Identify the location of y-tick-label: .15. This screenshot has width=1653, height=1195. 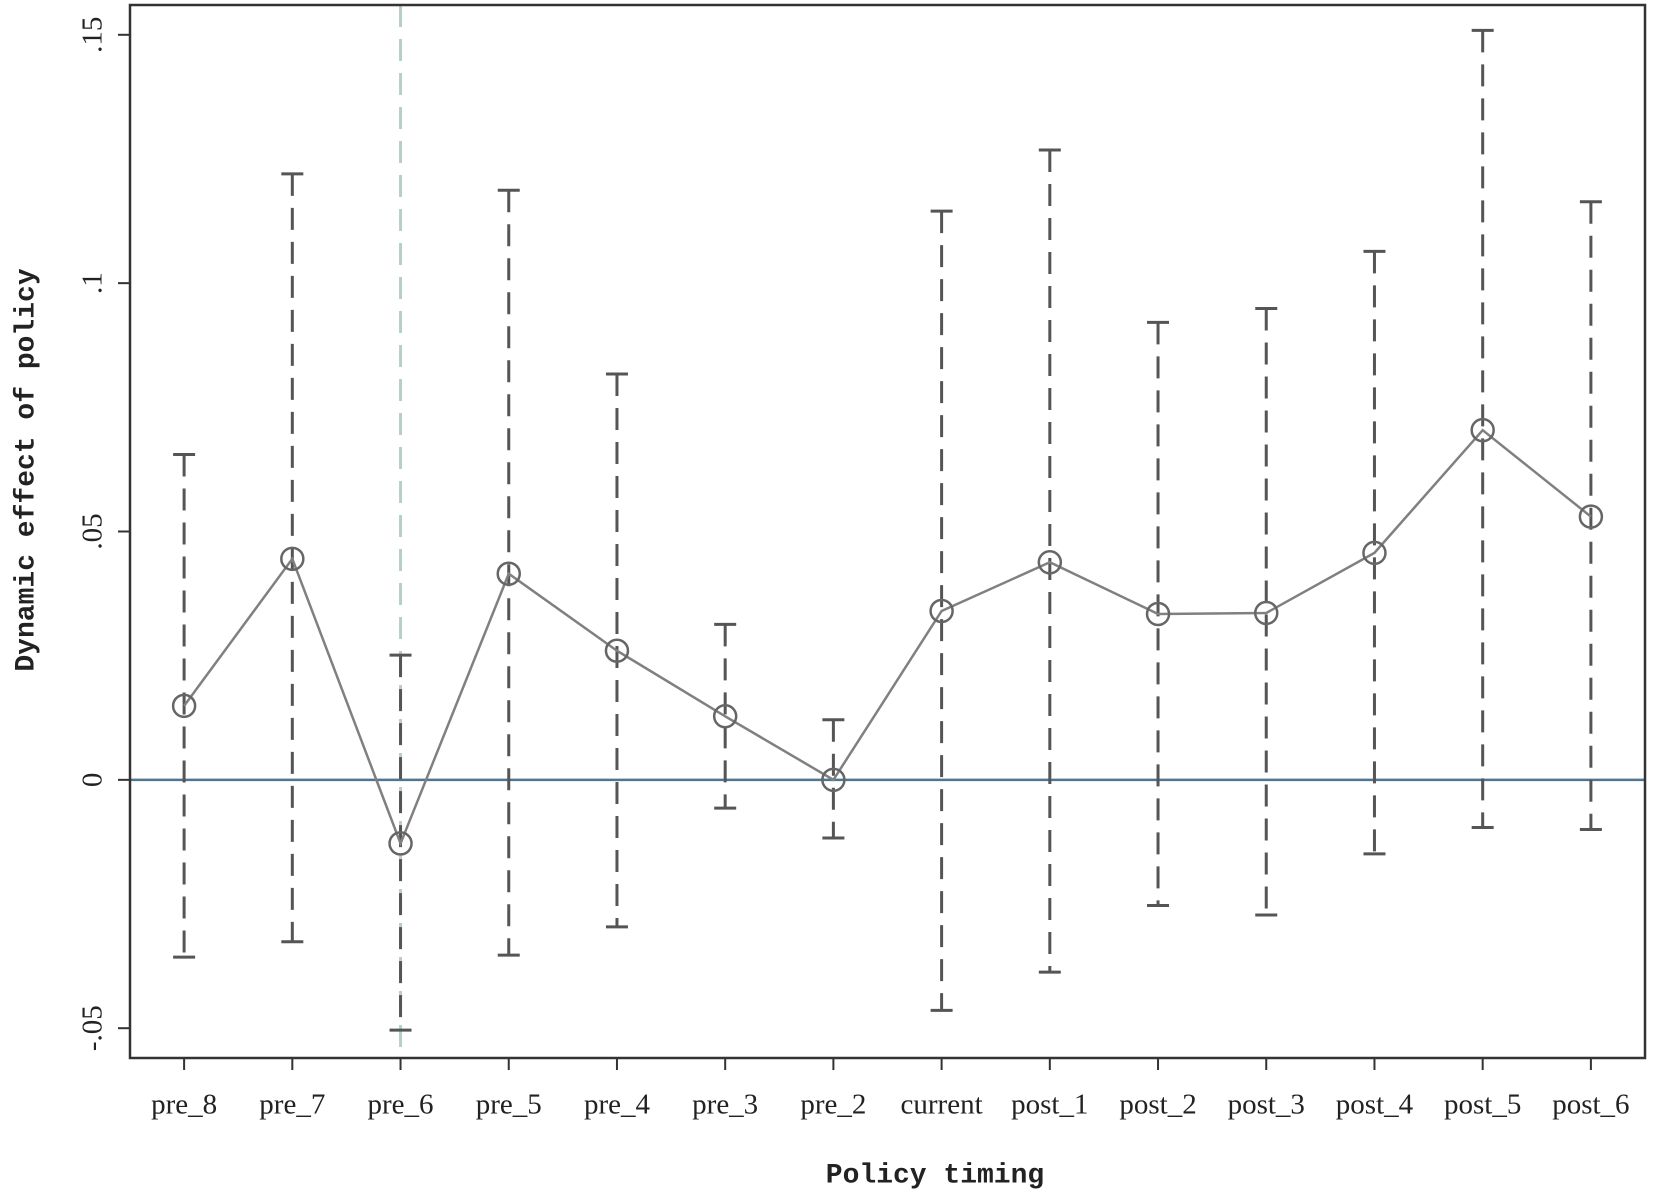
(93, 35).